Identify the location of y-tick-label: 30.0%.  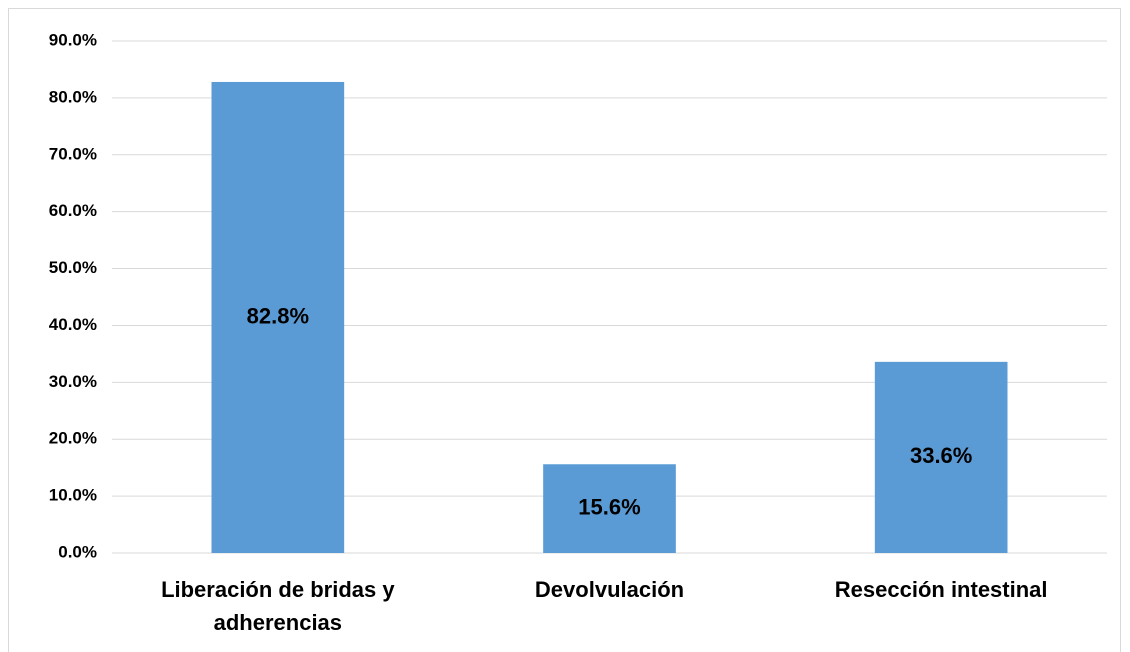
(73, 381).